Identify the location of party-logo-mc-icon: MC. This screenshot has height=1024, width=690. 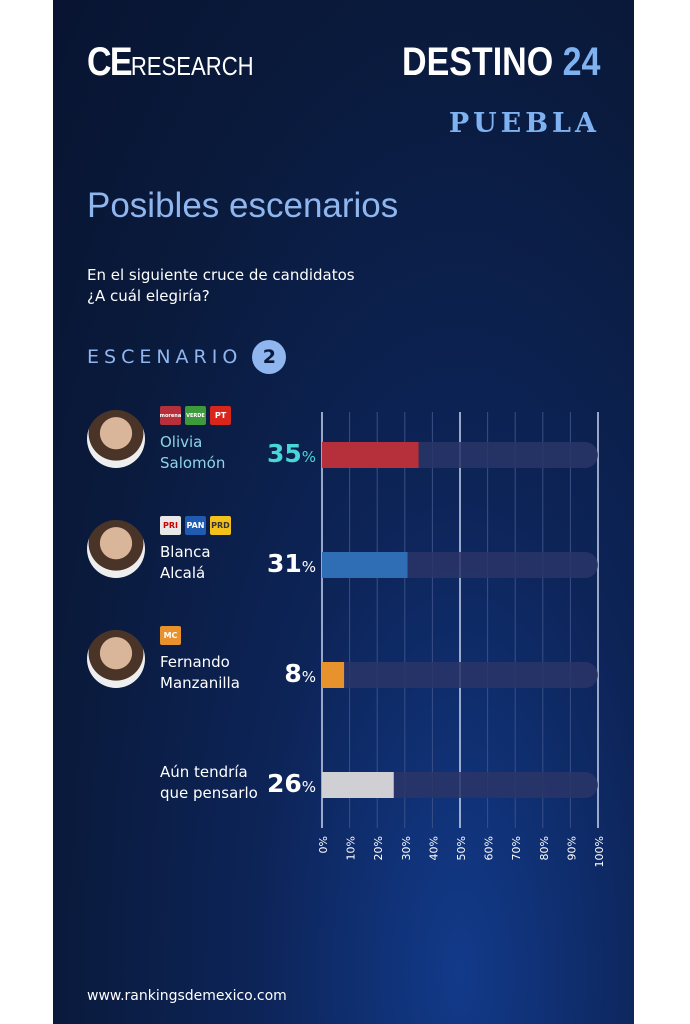
(170, 635).